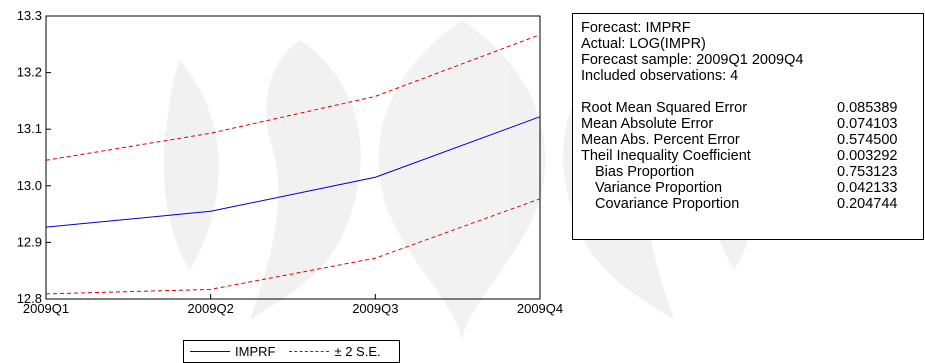 This screenshot has height=363, width=925. Describe the element at coordinates (752, 140) in the screenshot. I see `stat-row: Mean Abs. Percent Error 0.574500` at that location.